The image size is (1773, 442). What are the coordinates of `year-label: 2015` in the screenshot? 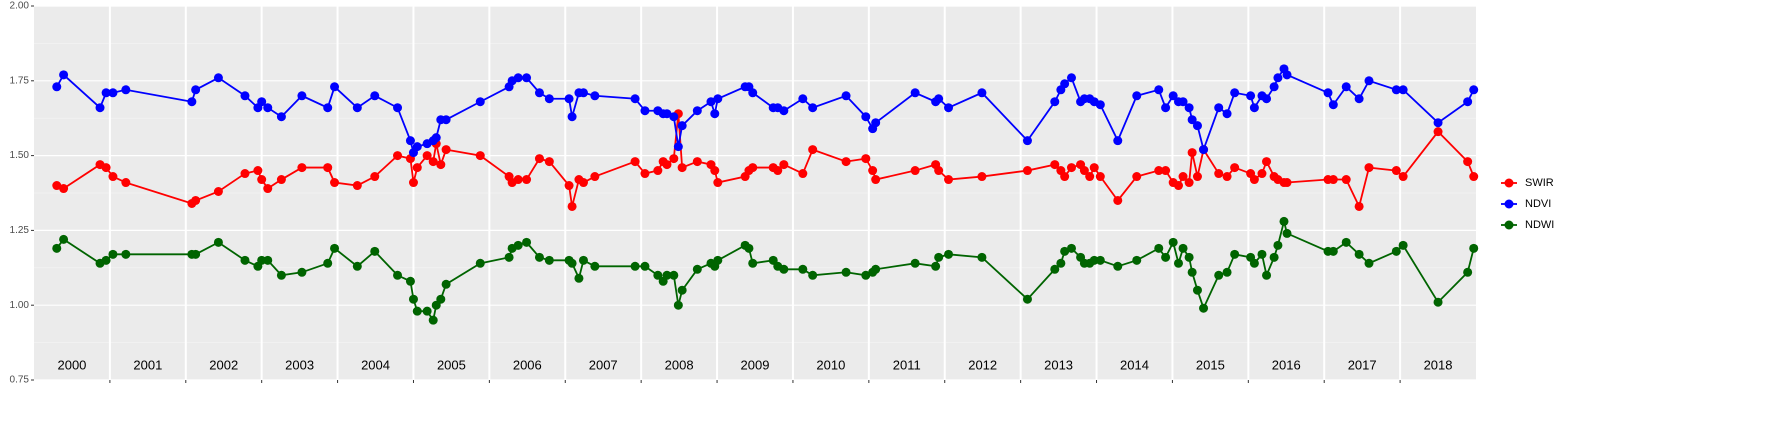 It's located at (1210, 364).